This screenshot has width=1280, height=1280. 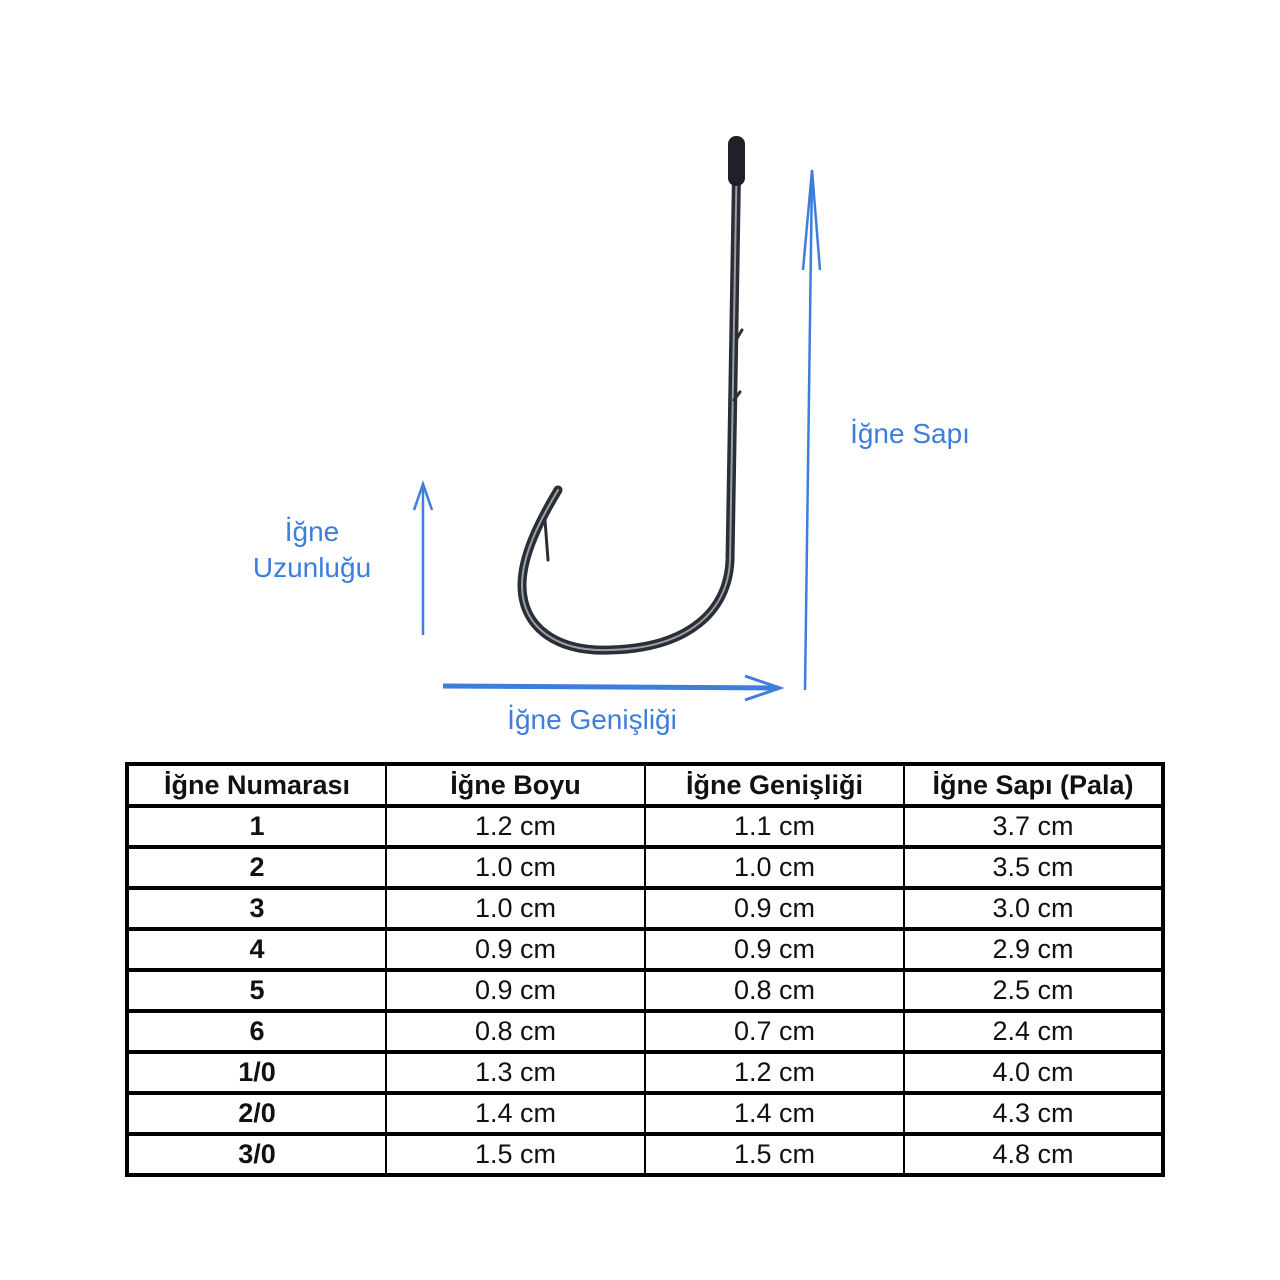 I want to click on table-row: 5 0.9 cm 0.8 cm 2.5 cm, so click(x=645, y=990).